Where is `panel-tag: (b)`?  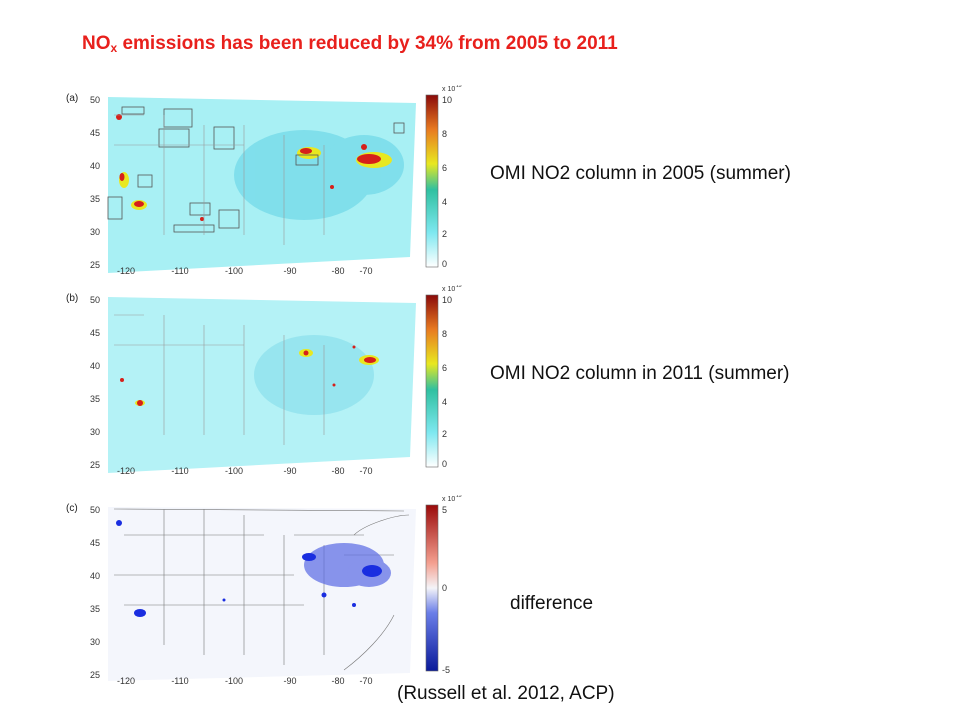
panel-tag: (b) is located at coordinates (72, 298).